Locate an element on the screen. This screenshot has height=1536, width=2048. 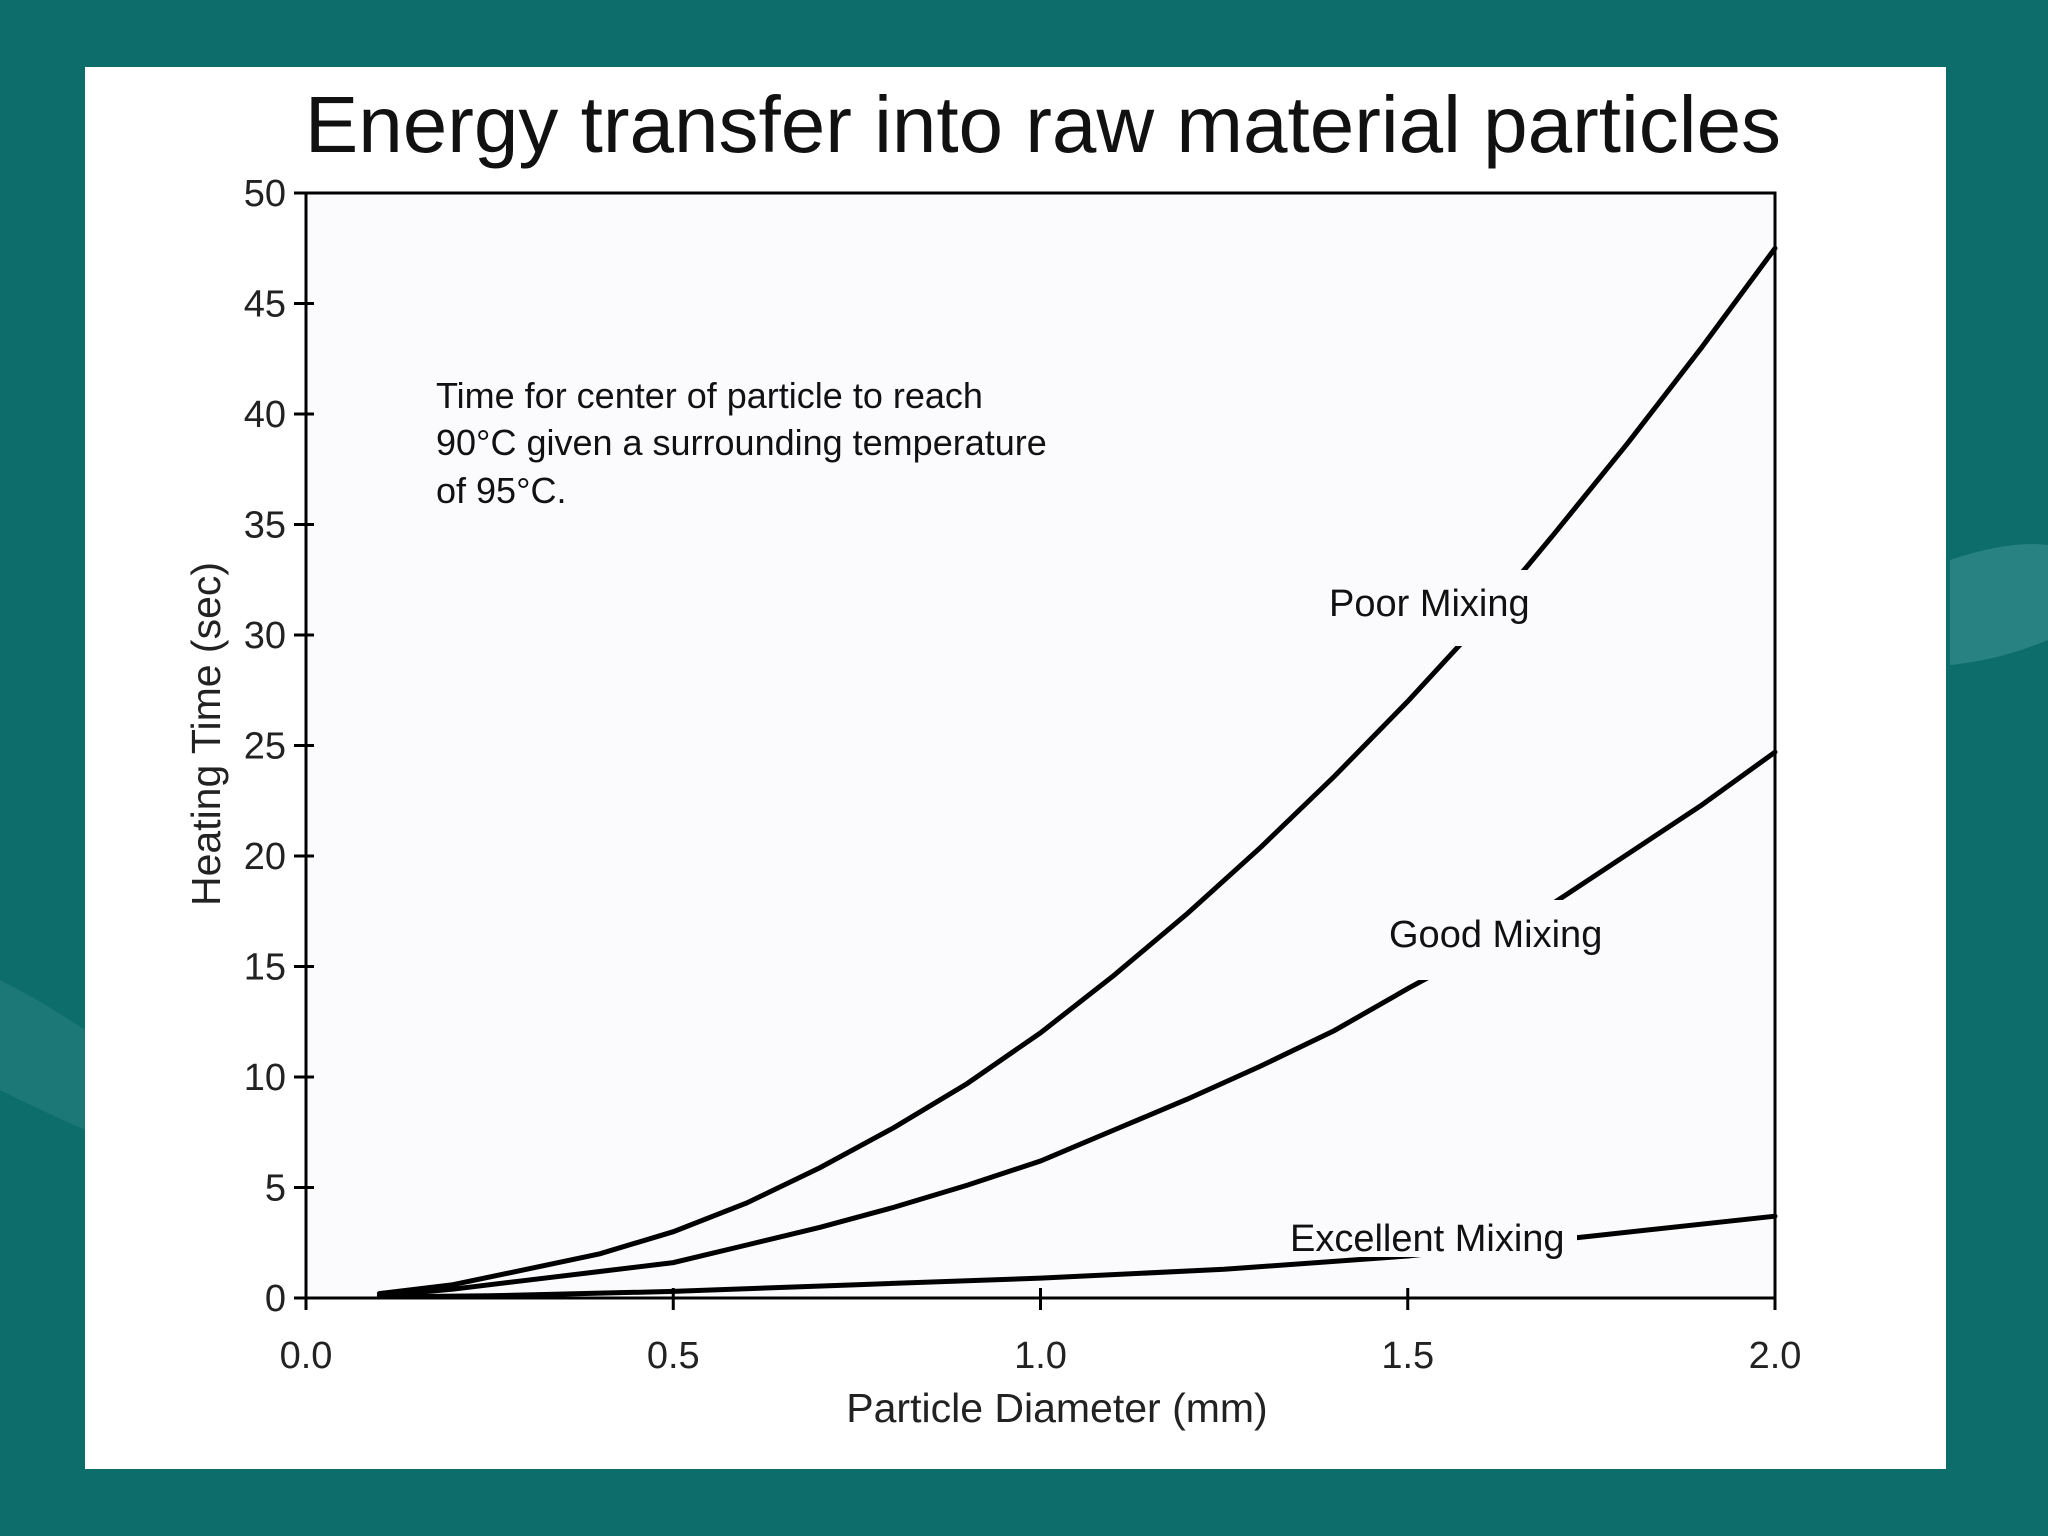
x-axis-ticks: 0.0 0.5 1.0 1.5 2.0 is located at coordinates (1041, 1332).